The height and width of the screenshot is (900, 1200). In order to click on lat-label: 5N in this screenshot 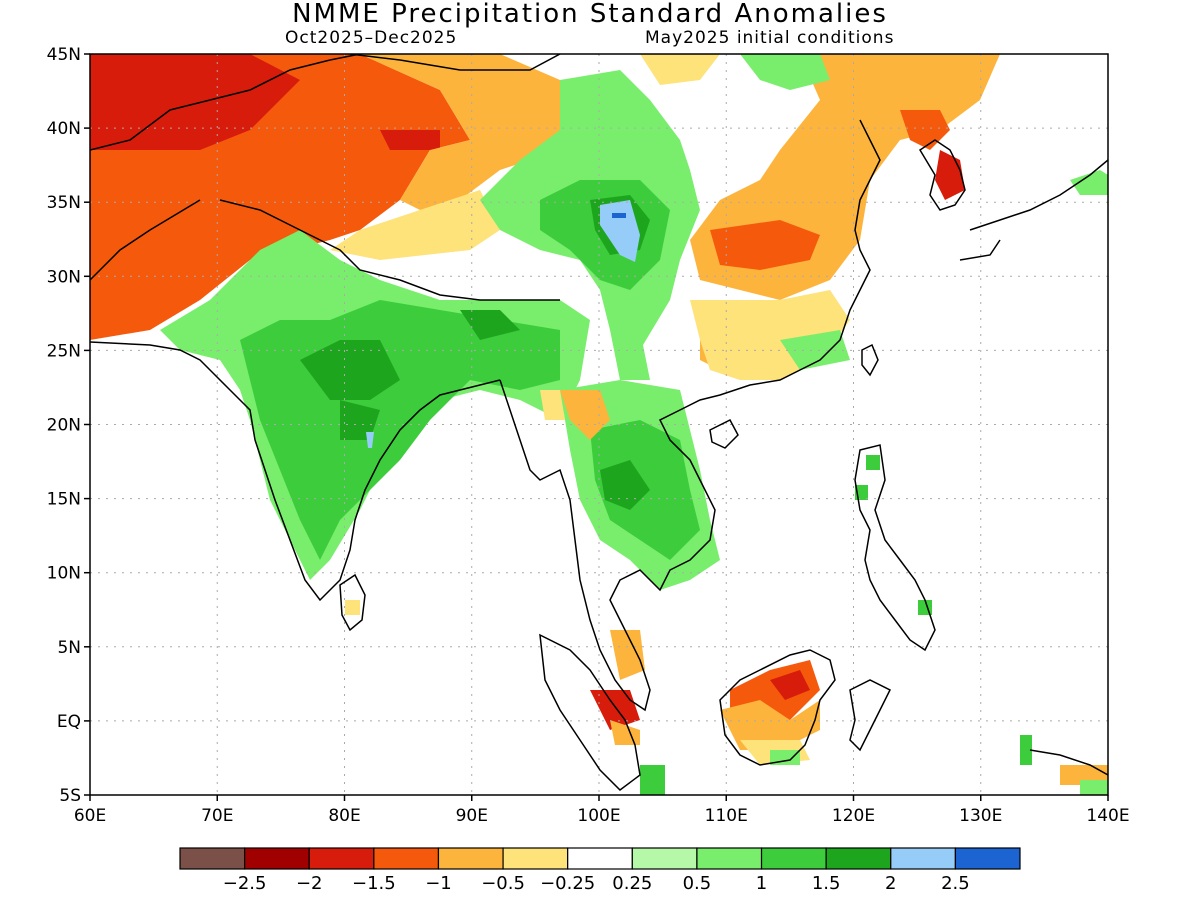, I will do `click(69, 648)`.